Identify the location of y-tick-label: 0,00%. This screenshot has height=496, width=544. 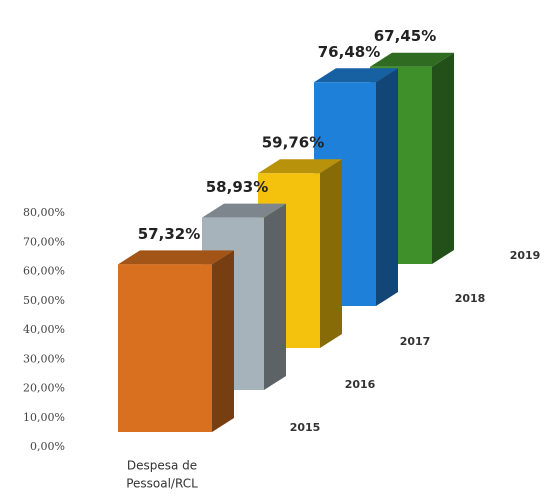
(47, 446).